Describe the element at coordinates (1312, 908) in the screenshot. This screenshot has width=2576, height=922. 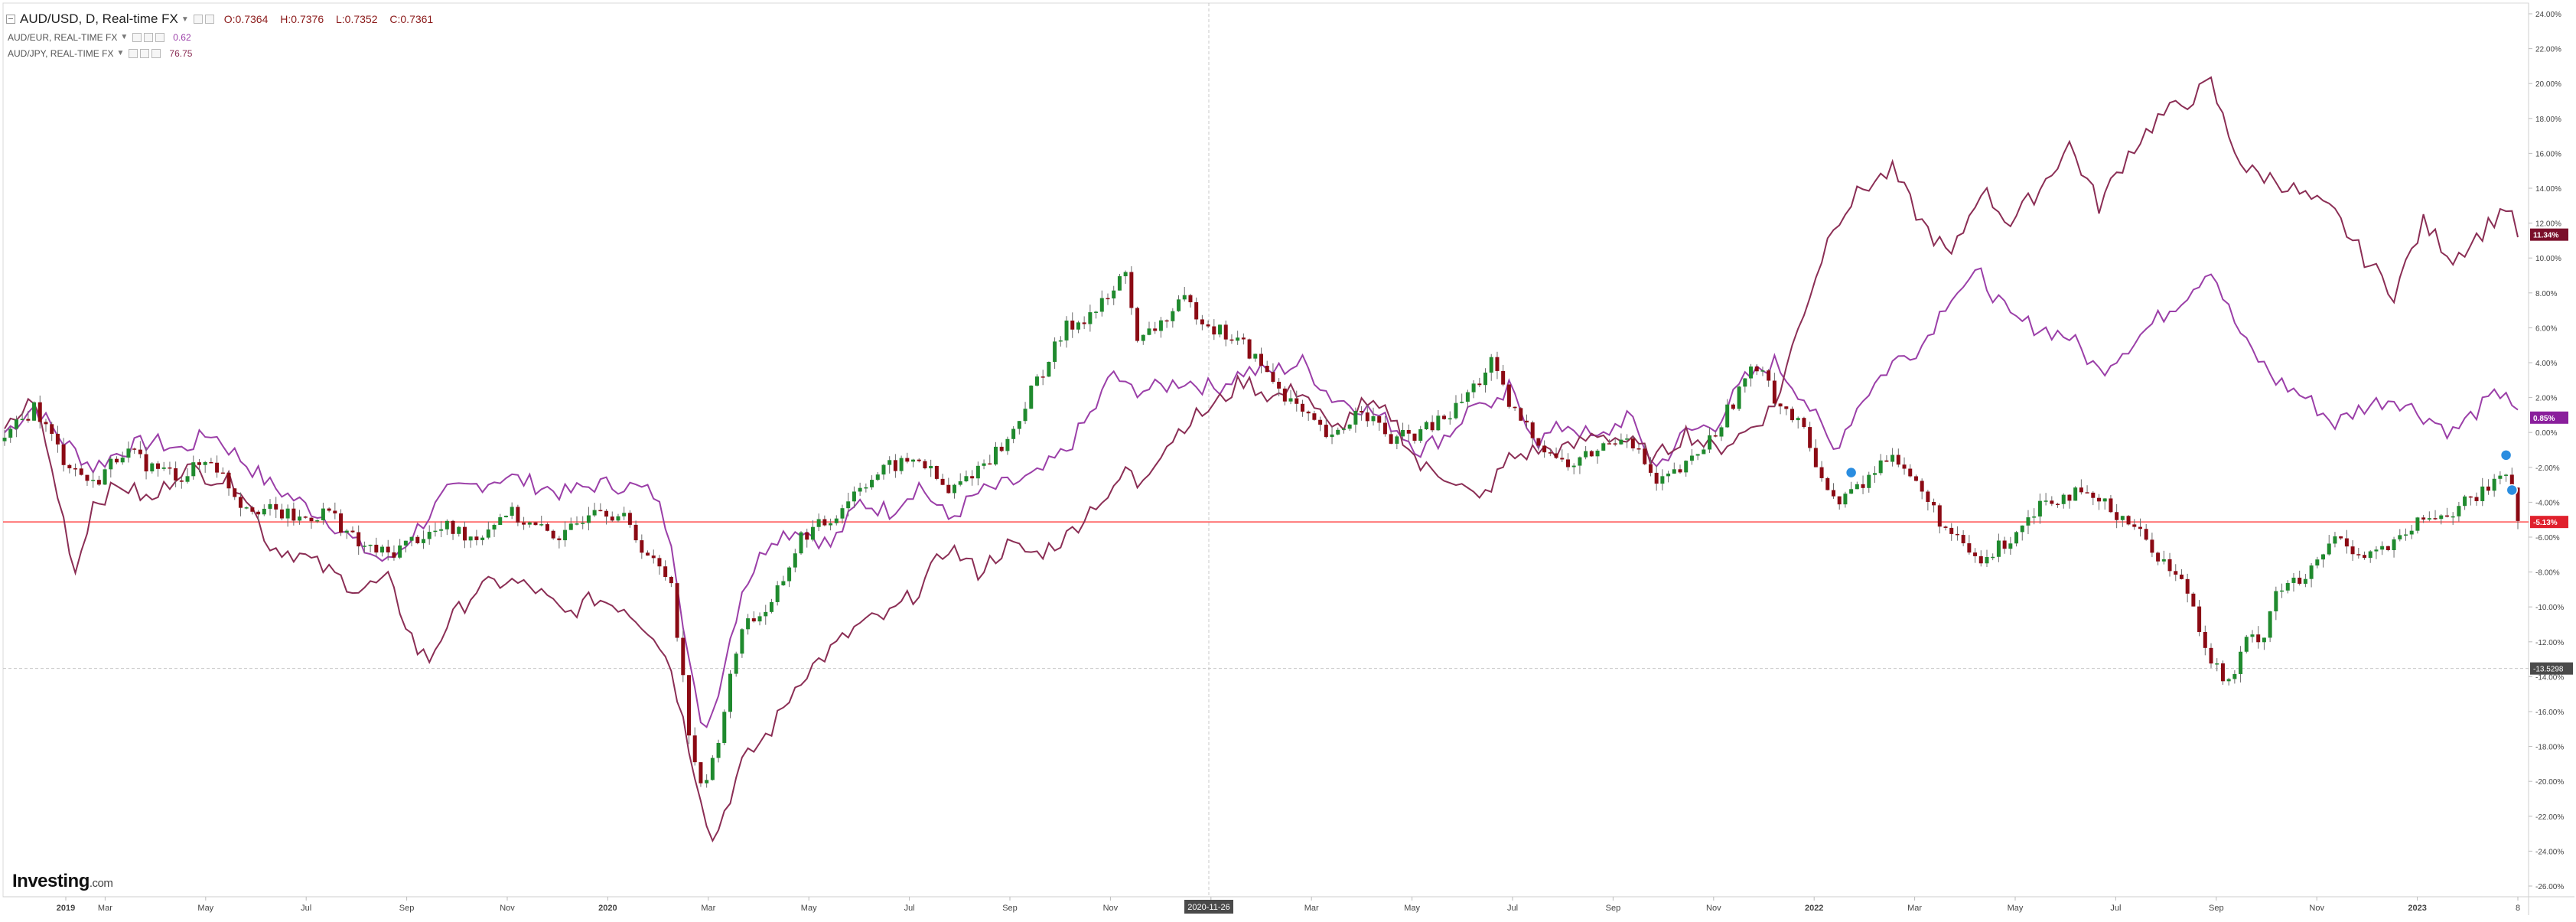
I see `x-tick-label: Mar` at that location.